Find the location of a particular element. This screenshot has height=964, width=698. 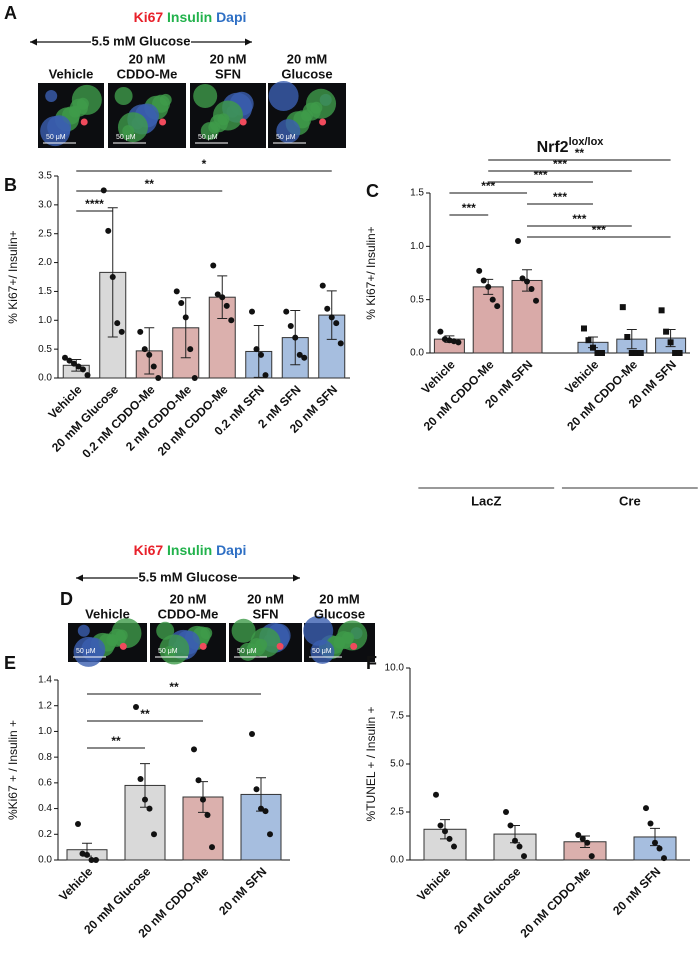

y-tick-label: 1.0 is located at coordinates (417, 246).